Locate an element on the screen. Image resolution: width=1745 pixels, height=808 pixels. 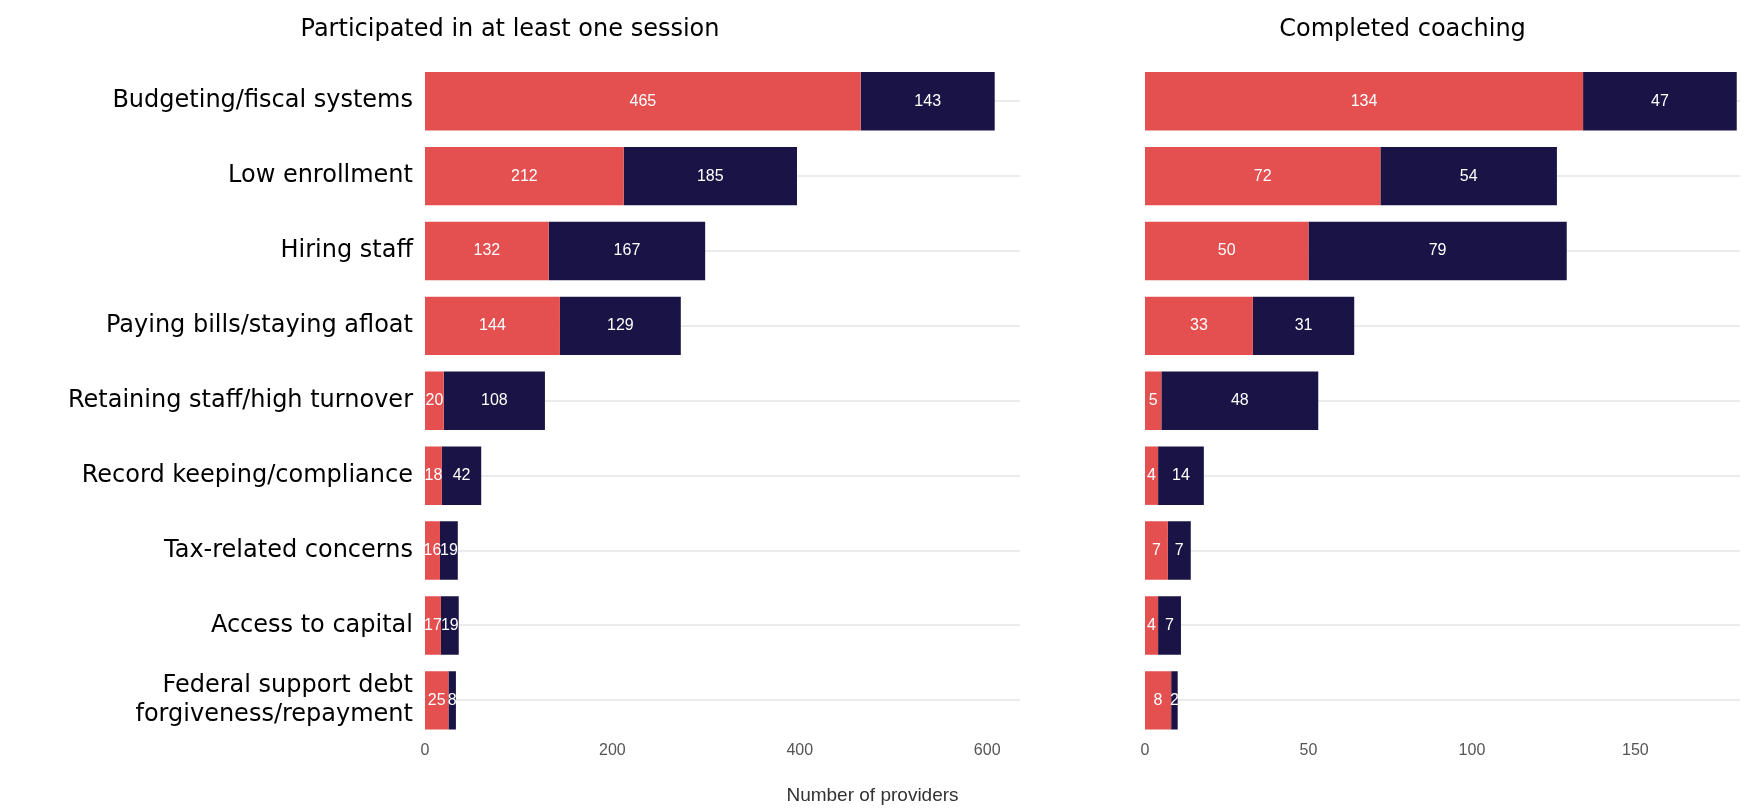
data-label: 465 is located at coordinates (643, 100).